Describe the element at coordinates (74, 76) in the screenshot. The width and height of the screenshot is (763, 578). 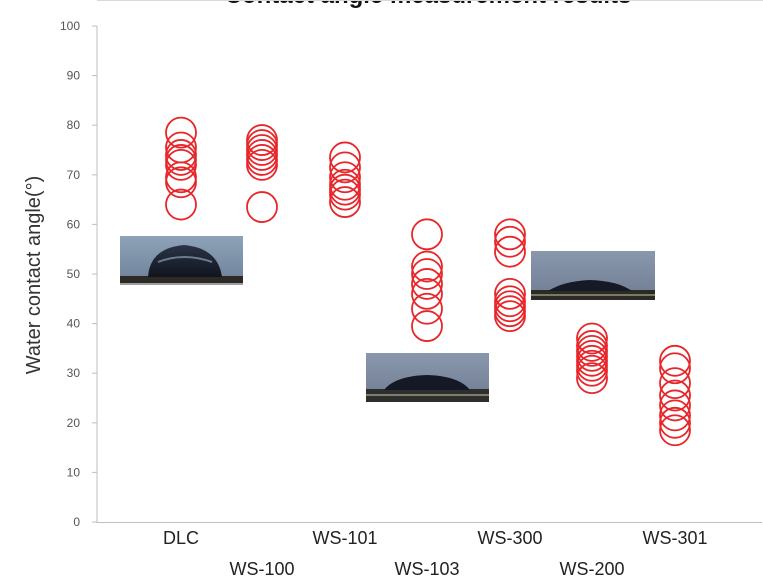
I see `y-tick-label: 90` at that location.